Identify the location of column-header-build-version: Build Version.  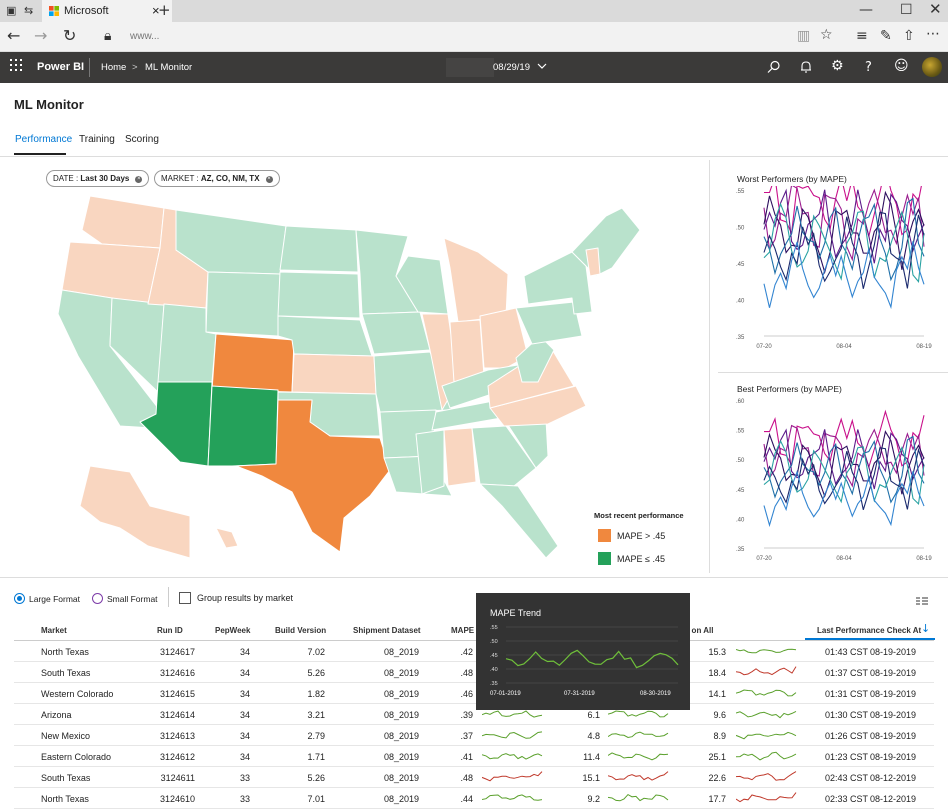
(301, 630).